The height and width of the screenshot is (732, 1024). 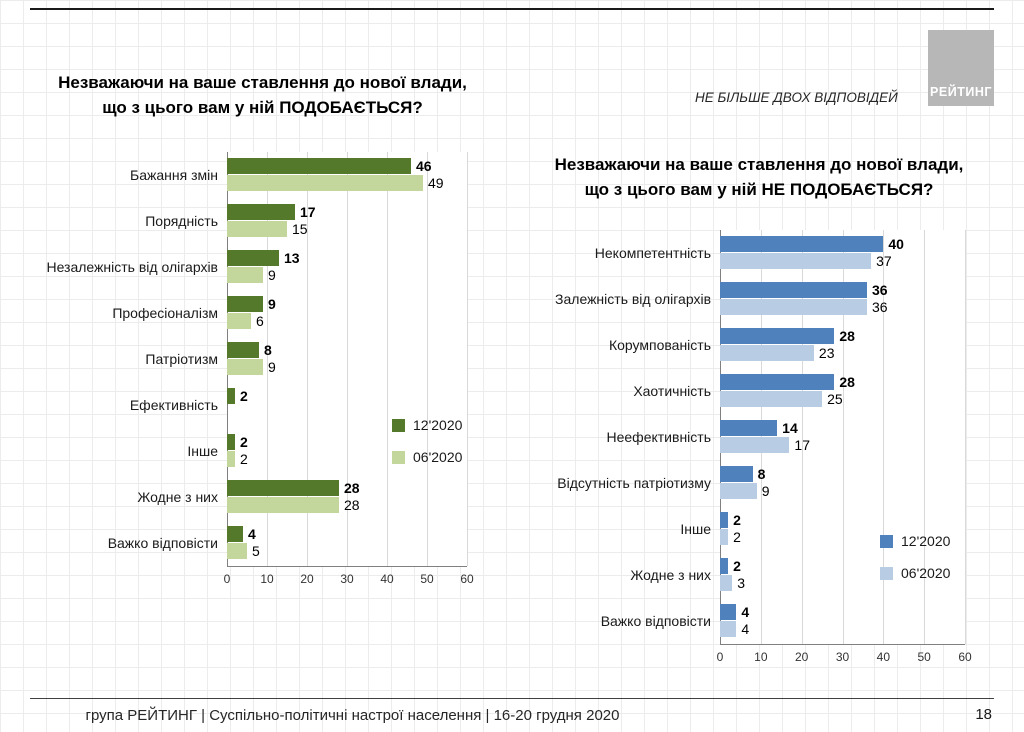 What do you see at coordinates (896, 244) in the screenshot?
I see `bar-value-label: 40` at bounding box center [896, 244].